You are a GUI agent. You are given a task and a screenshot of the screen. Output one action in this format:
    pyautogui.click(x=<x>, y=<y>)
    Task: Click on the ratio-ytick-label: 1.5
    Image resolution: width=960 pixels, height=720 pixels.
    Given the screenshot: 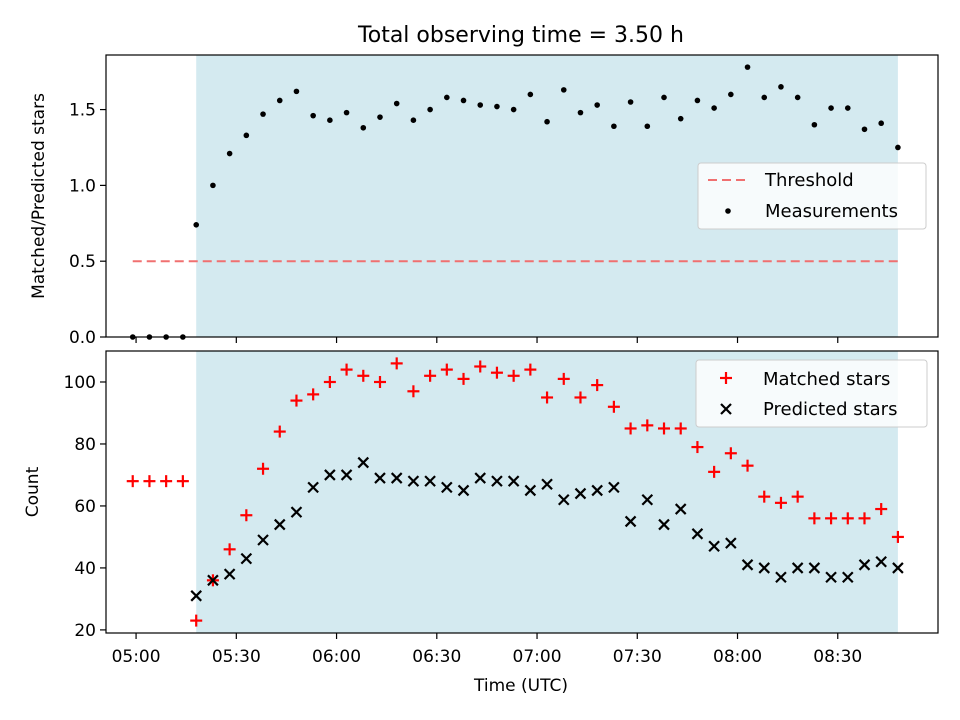 What is the action you would take?
    pyautogui.click(x=82, y=111)
    